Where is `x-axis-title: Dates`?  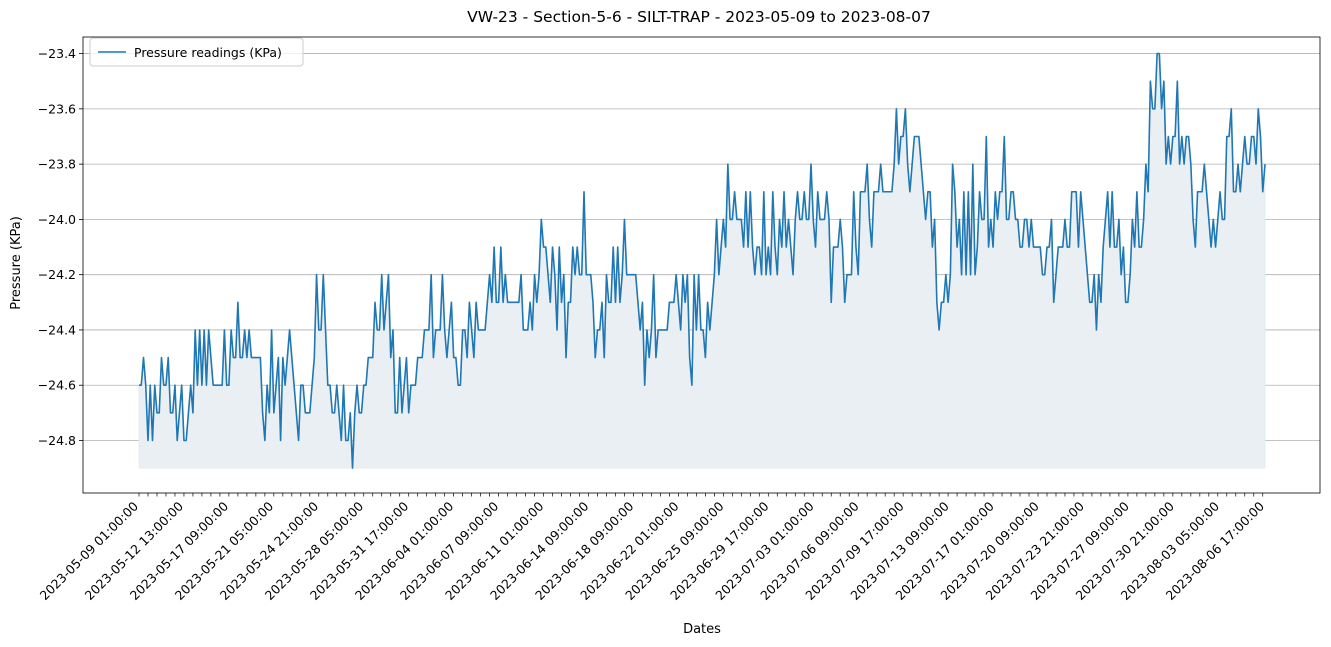
x-axis-title: Dates is located at coordinates (702, 629).